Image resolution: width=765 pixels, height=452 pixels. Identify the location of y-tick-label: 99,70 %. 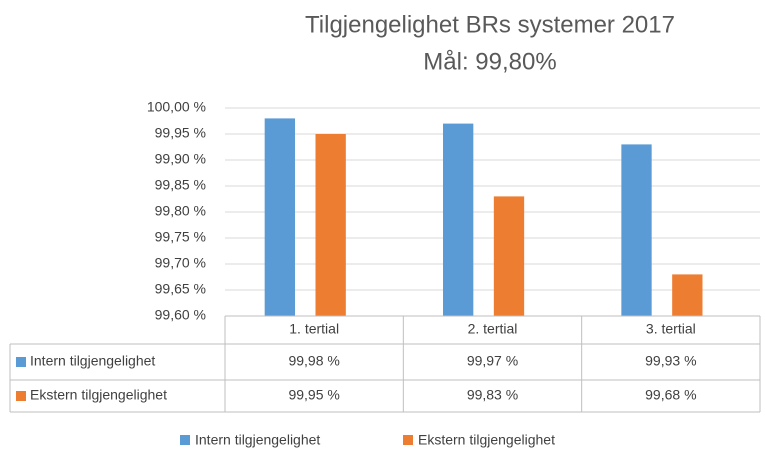
(180, 263).